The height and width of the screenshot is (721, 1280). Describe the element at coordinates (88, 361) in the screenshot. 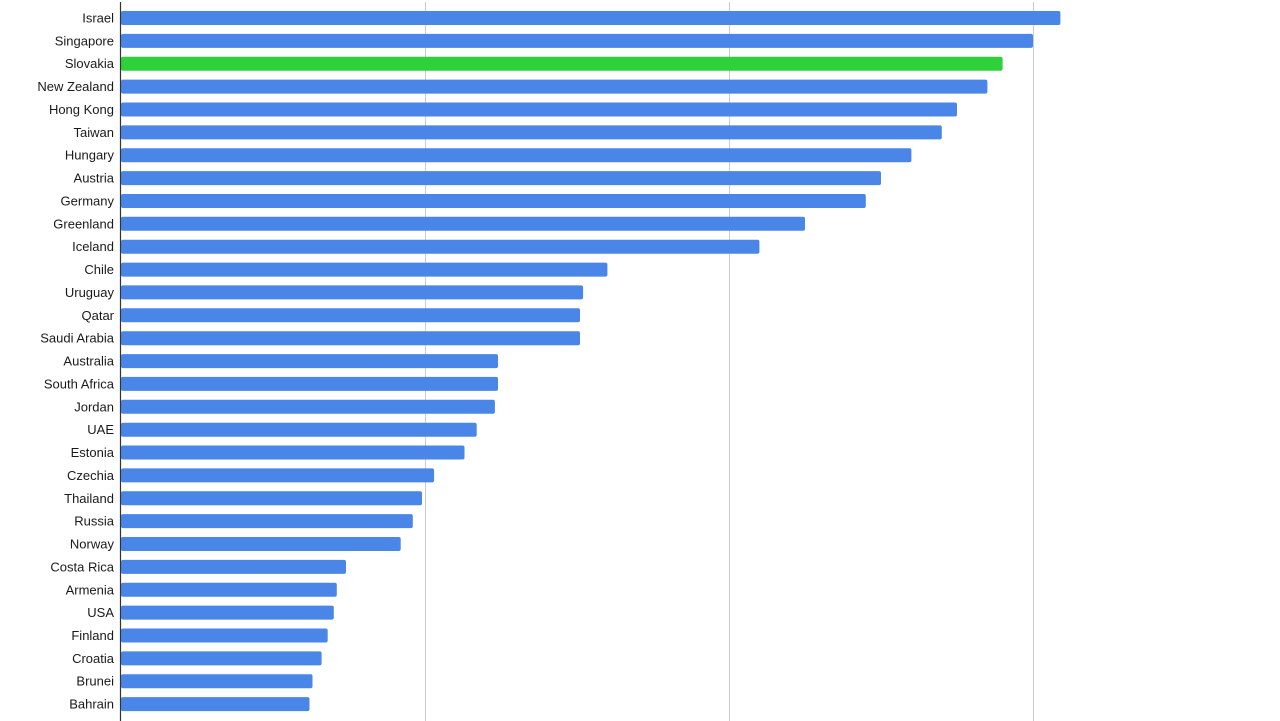

I see `category-label-australia: Australia` at that location.